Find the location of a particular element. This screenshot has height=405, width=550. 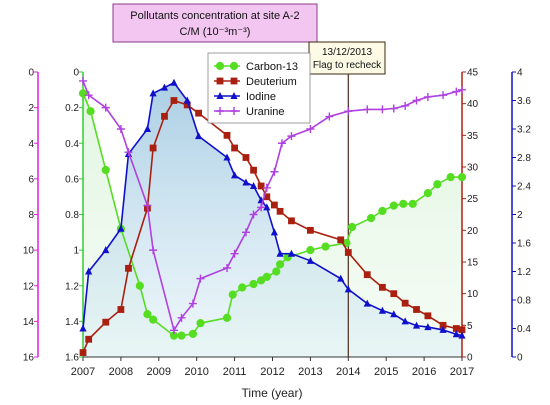

chart-subtitle: C/M (10⁻³m⁻³) is located at coordinates (215, 32).